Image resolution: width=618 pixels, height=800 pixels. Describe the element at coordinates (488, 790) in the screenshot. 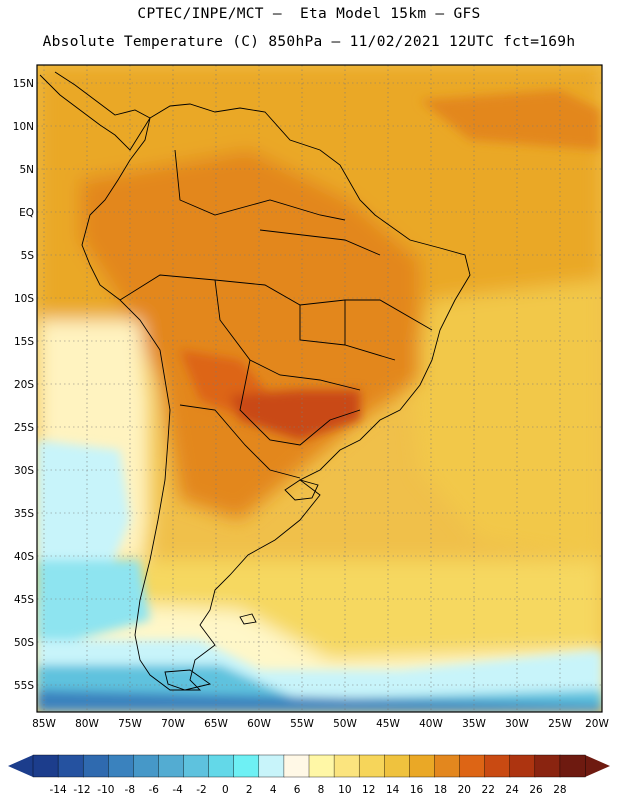

I see `colorbar-tick-label: 22` at that location.